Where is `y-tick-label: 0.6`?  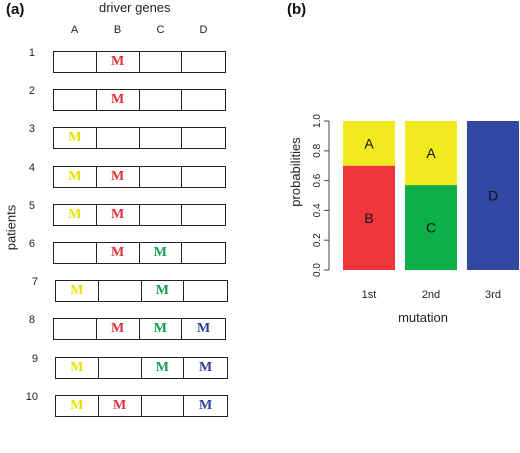 y-tick-label: 0.6 is located at coordinates (317, 180).